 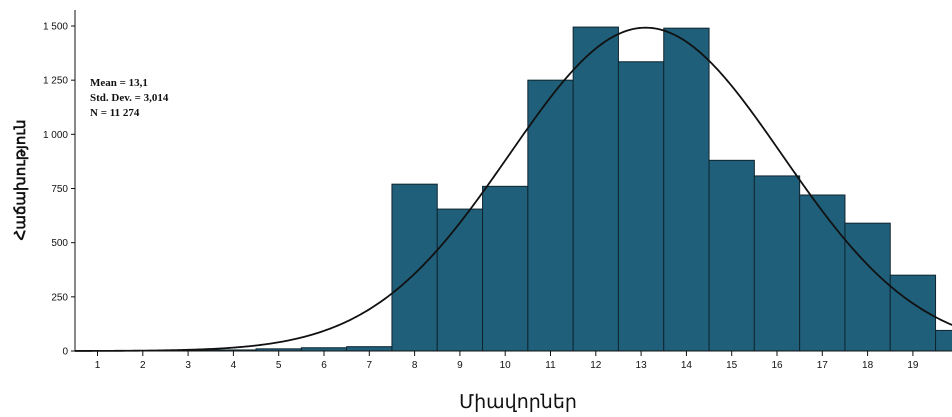 I want to click on x-tick-label: 3, so click(x=188, y=365).